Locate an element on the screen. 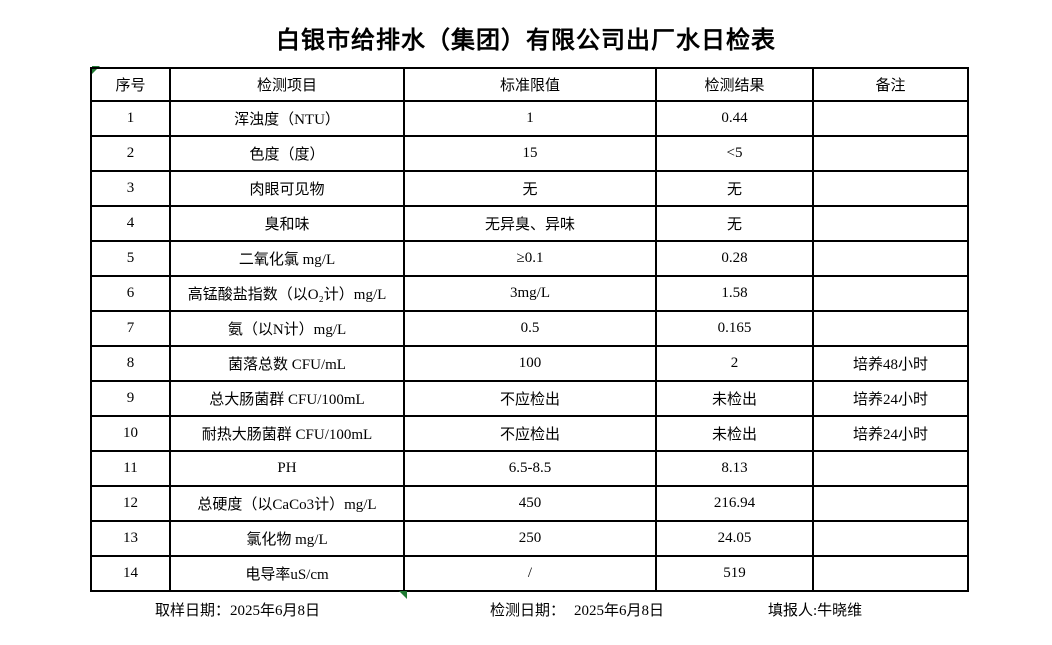  header-cell-remarks: 备注 is located at coordinates (890, 84).